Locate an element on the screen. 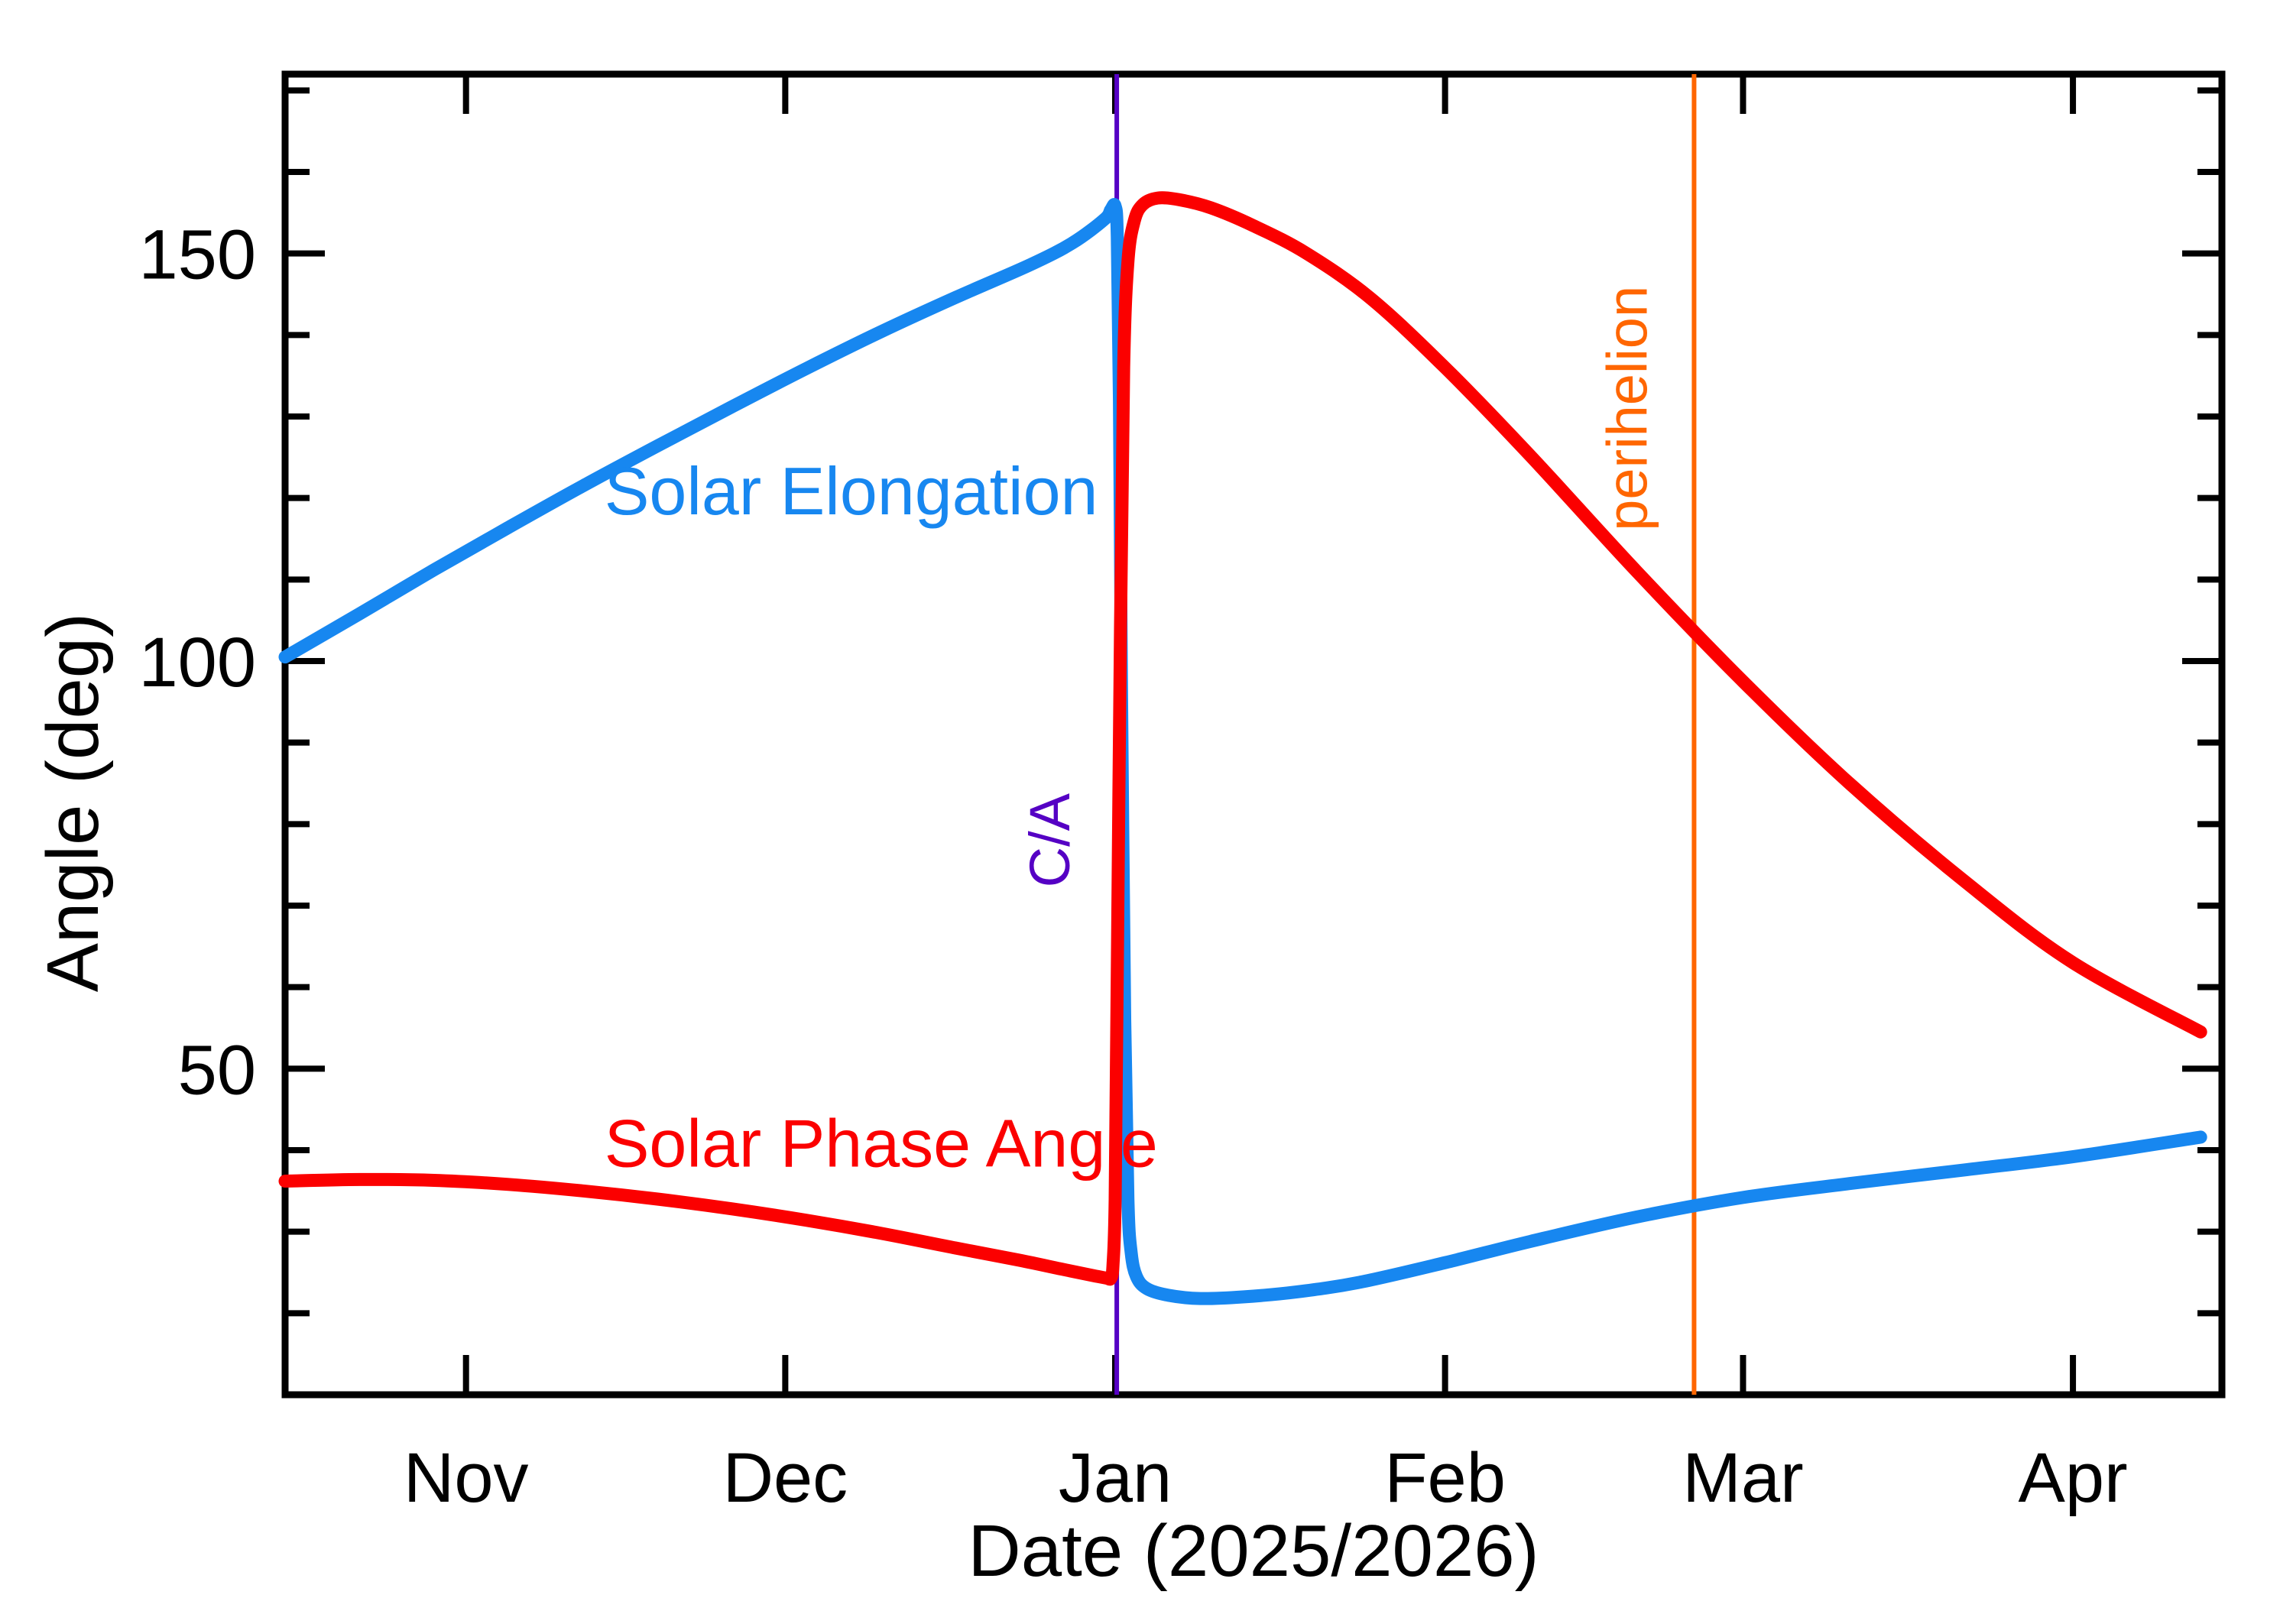 The width and height of the screenshot is (2293, 1624). x-tick-labels: Nov Dec Jan Feb Mar Apr is located at coordinates (1266, 1478).